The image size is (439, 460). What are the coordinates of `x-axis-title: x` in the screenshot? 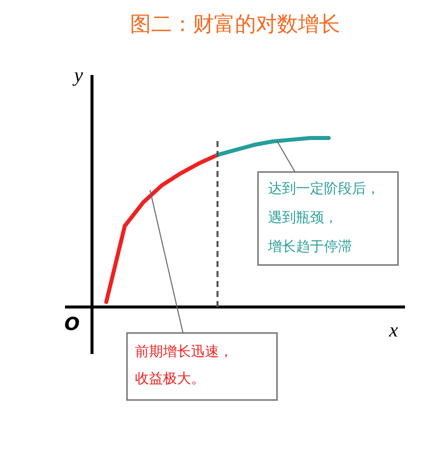 It's located at (393, 331).